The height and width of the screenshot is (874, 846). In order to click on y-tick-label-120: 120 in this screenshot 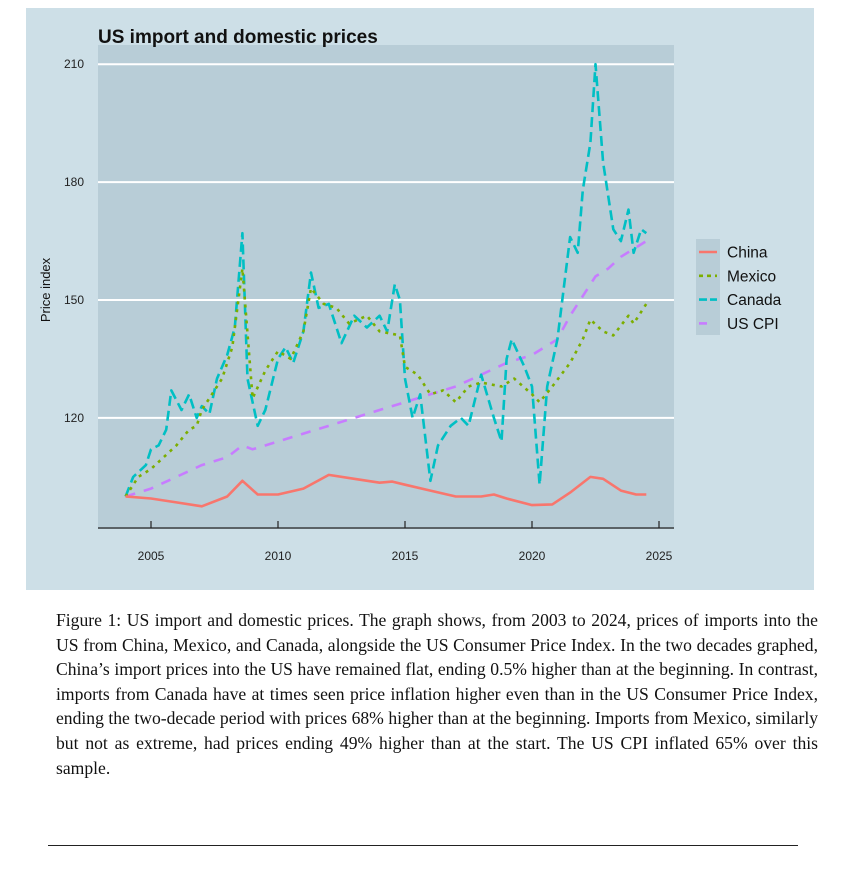, I will do `click(74, 418)`.